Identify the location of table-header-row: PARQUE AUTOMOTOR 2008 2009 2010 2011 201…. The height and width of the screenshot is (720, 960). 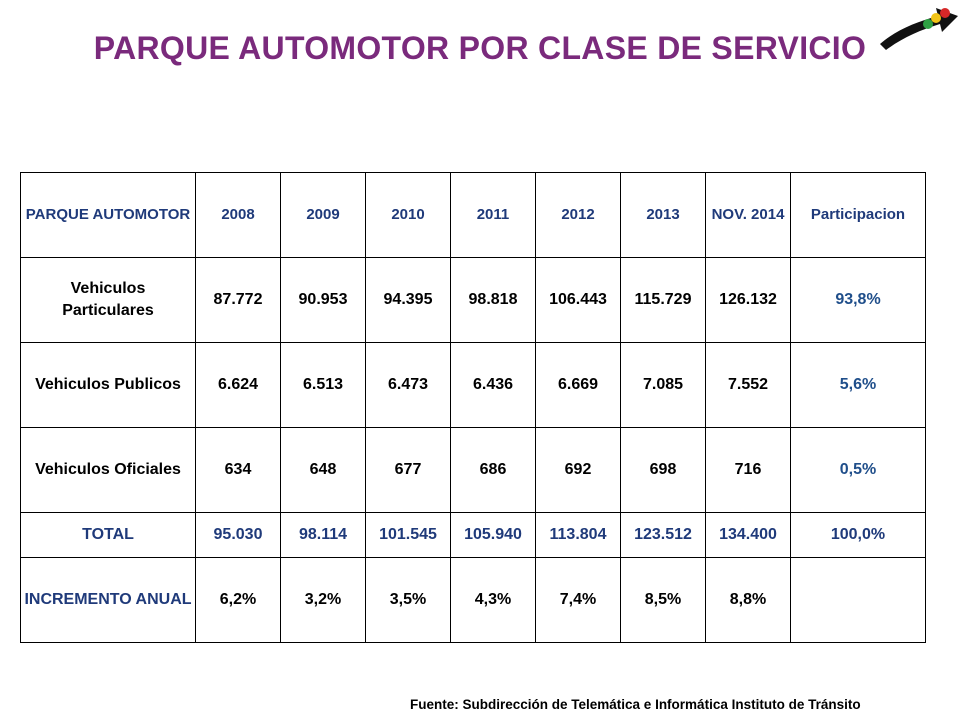
(473, 215).